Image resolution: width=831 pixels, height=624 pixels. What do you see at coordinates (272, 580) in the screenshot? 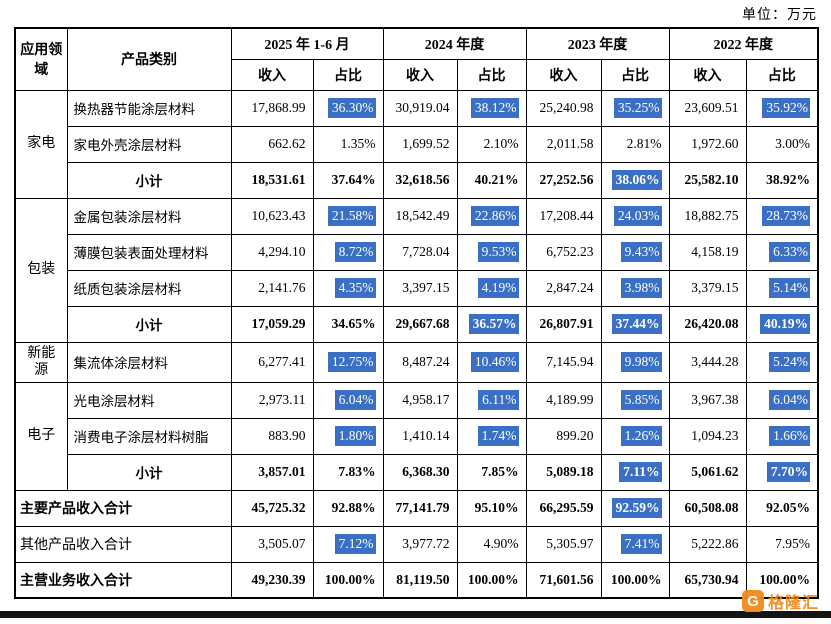
I see `income-cell: 49,230.39` at bounding box center [272, 580].